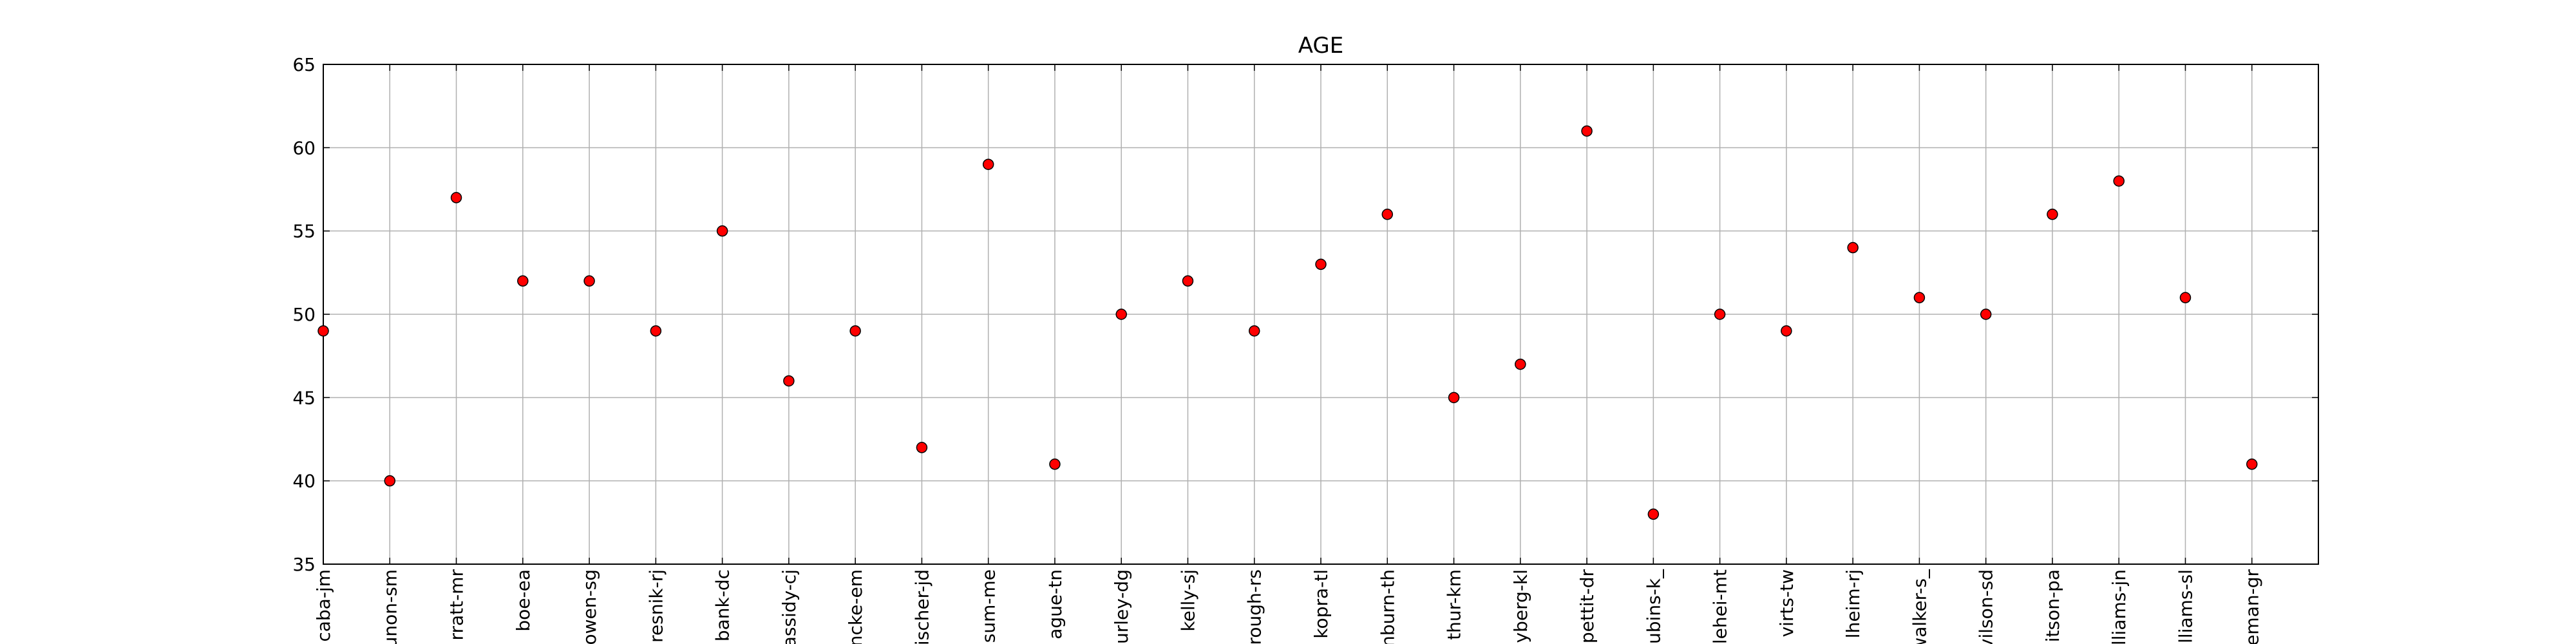  I want to click on data-point-eman-gr, so click(2252, 464).